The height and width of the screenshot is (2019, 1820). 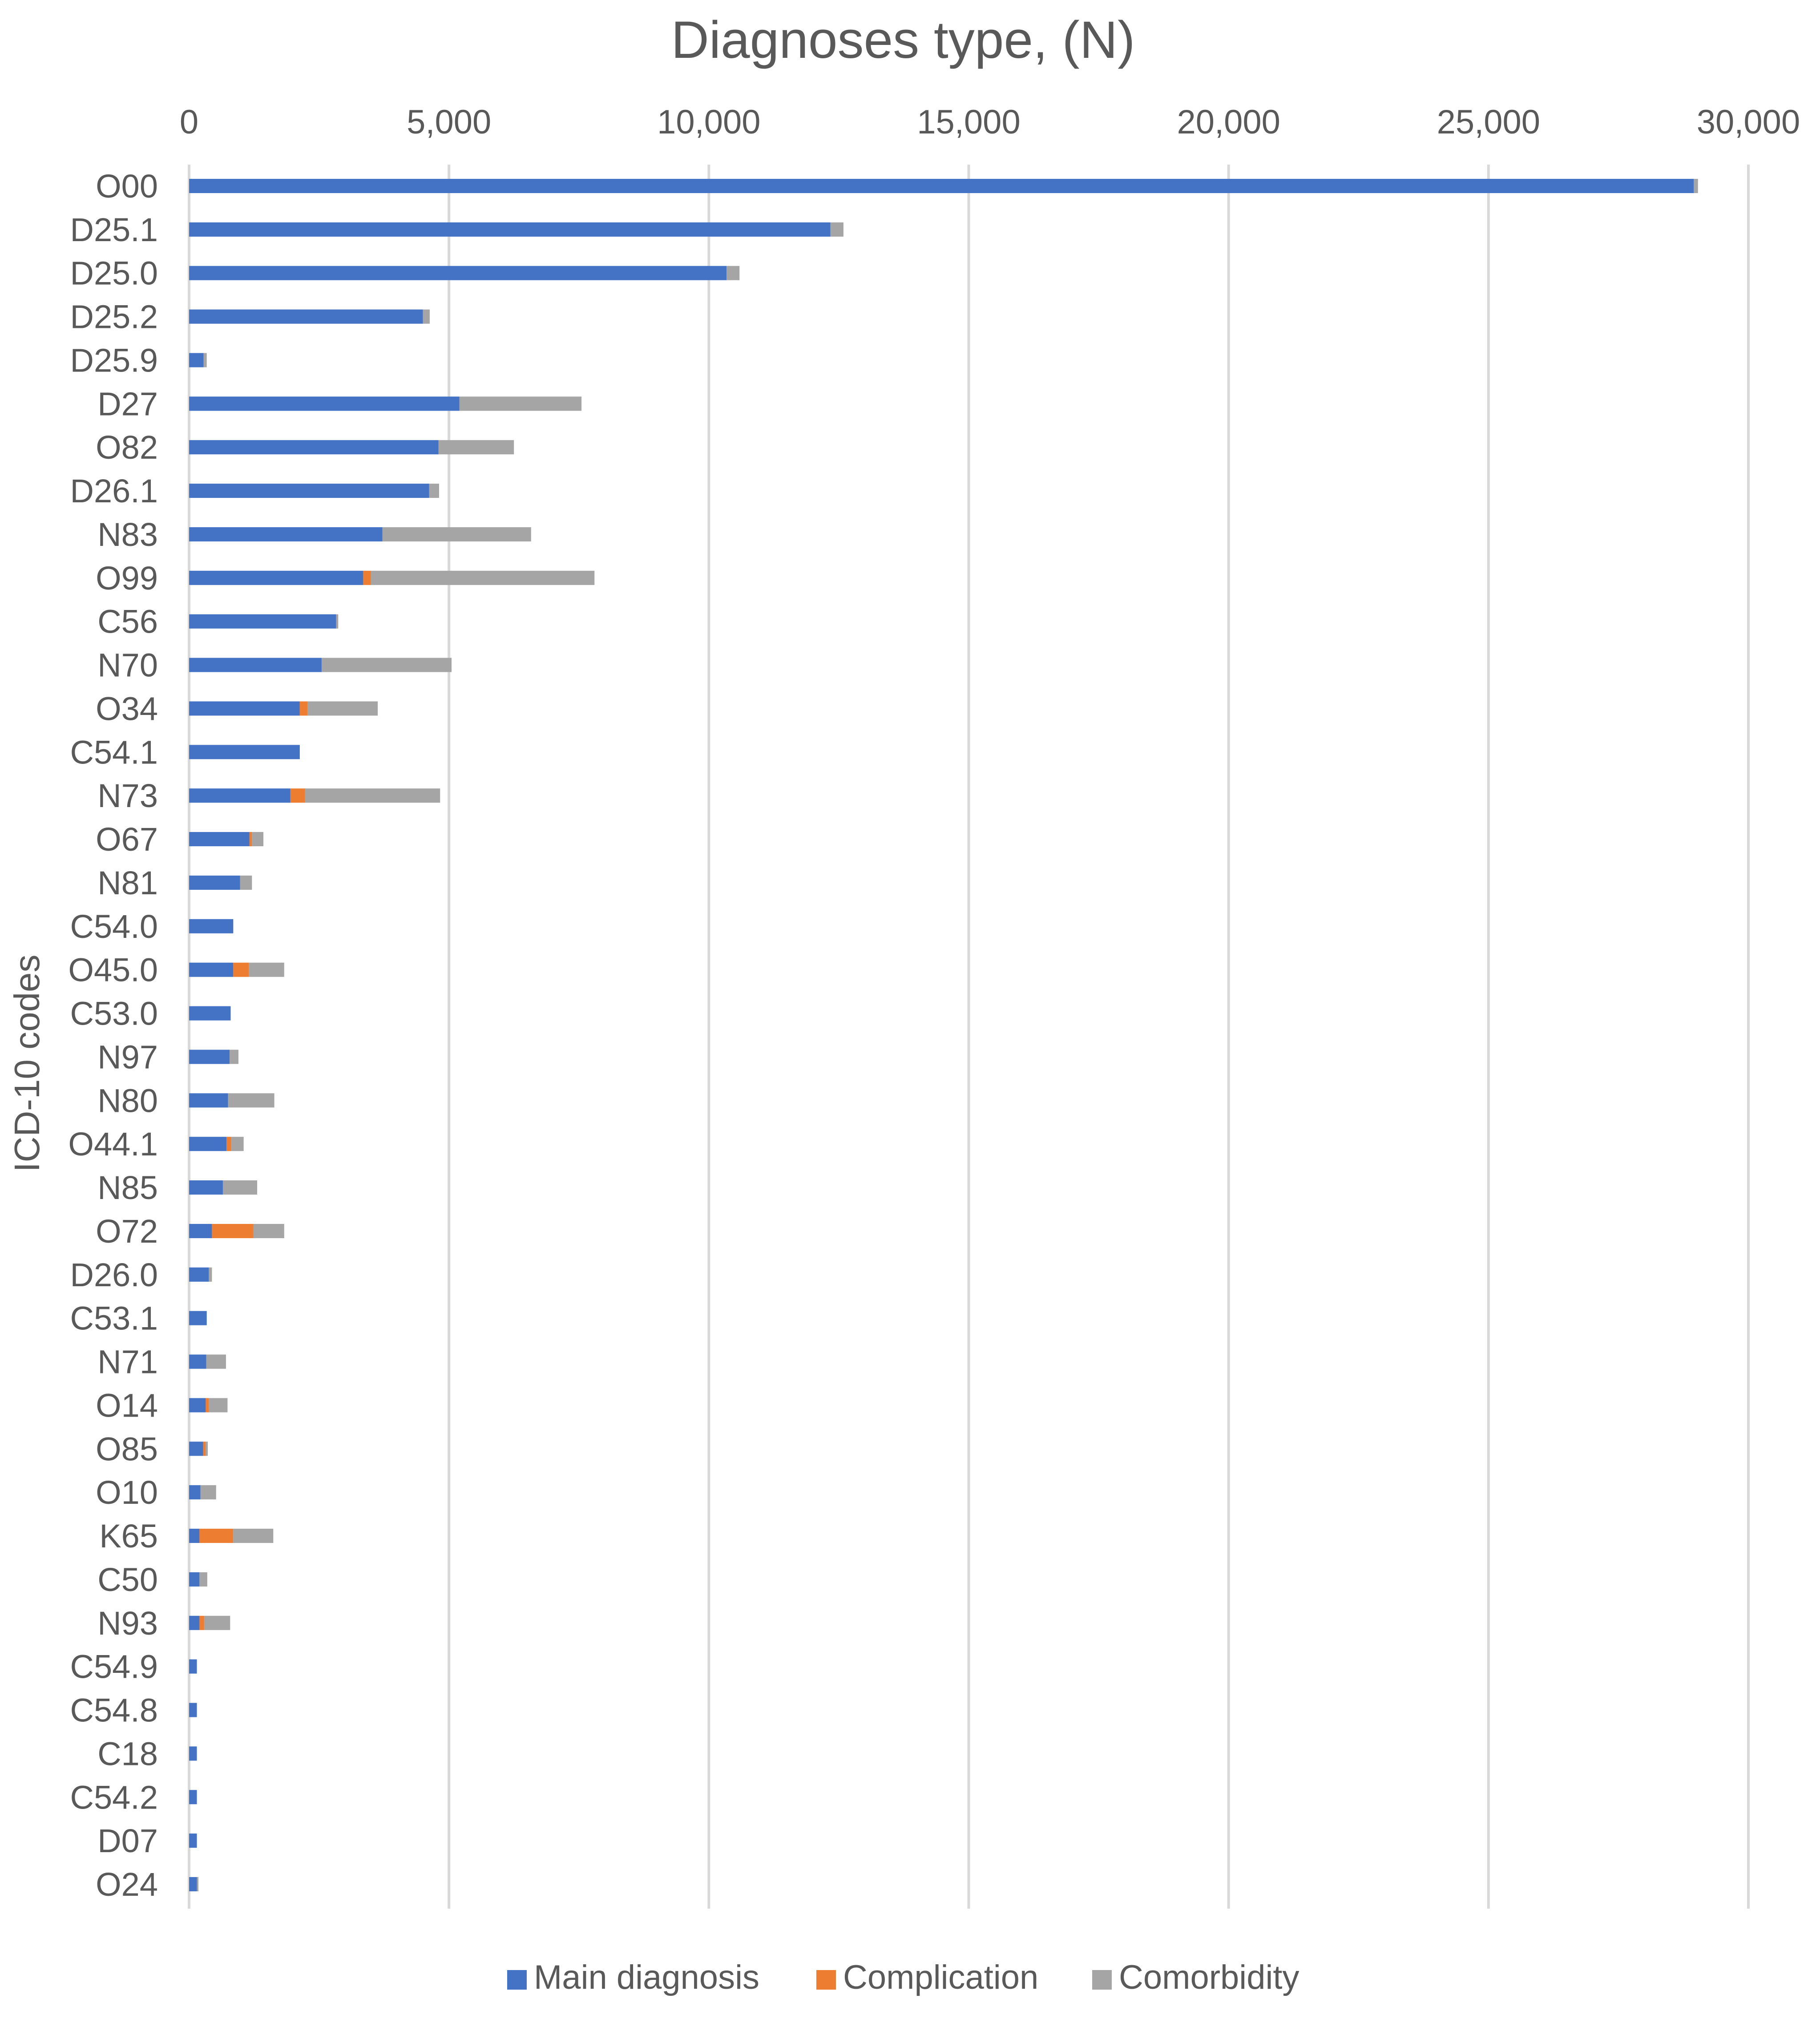 What do you see at coordinates (127, 1100) in the screenshot?
I see `category-label: N80` at bounding box center [127, 1100].